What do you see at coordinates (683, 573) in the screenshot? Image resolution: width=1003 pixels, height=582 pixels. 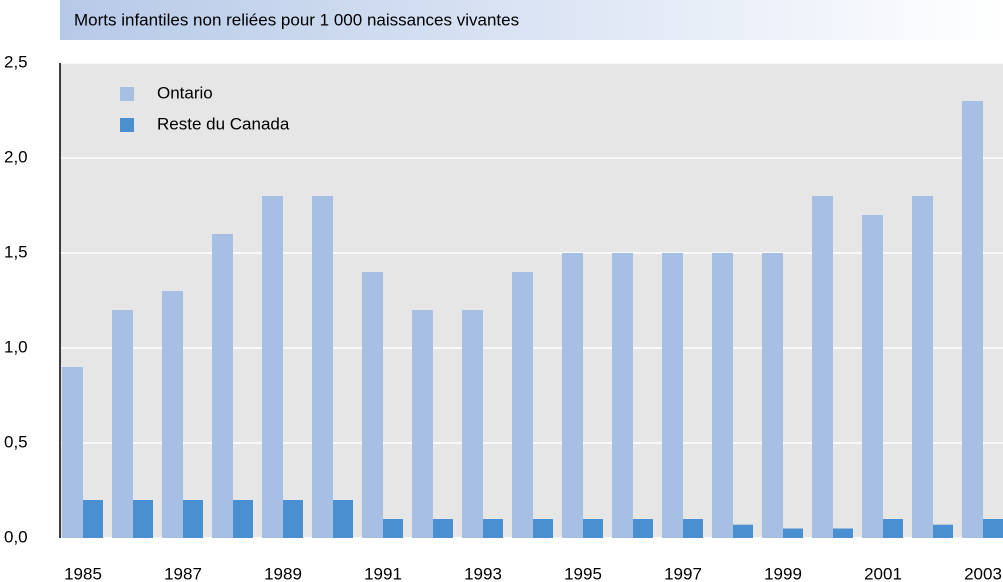 I see `x-tick-label: 1997` at bounding box center [683, 573].